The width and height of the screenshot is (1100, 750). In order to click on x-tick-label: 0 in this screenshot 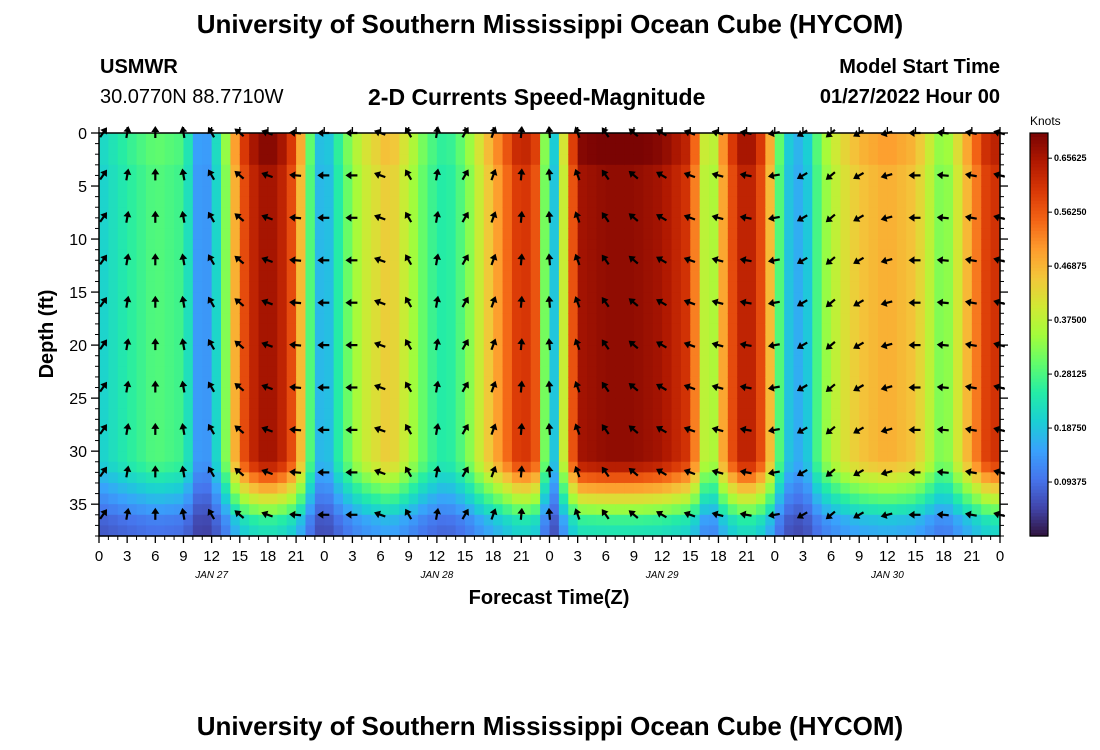, I will do `click(324, 556)`.